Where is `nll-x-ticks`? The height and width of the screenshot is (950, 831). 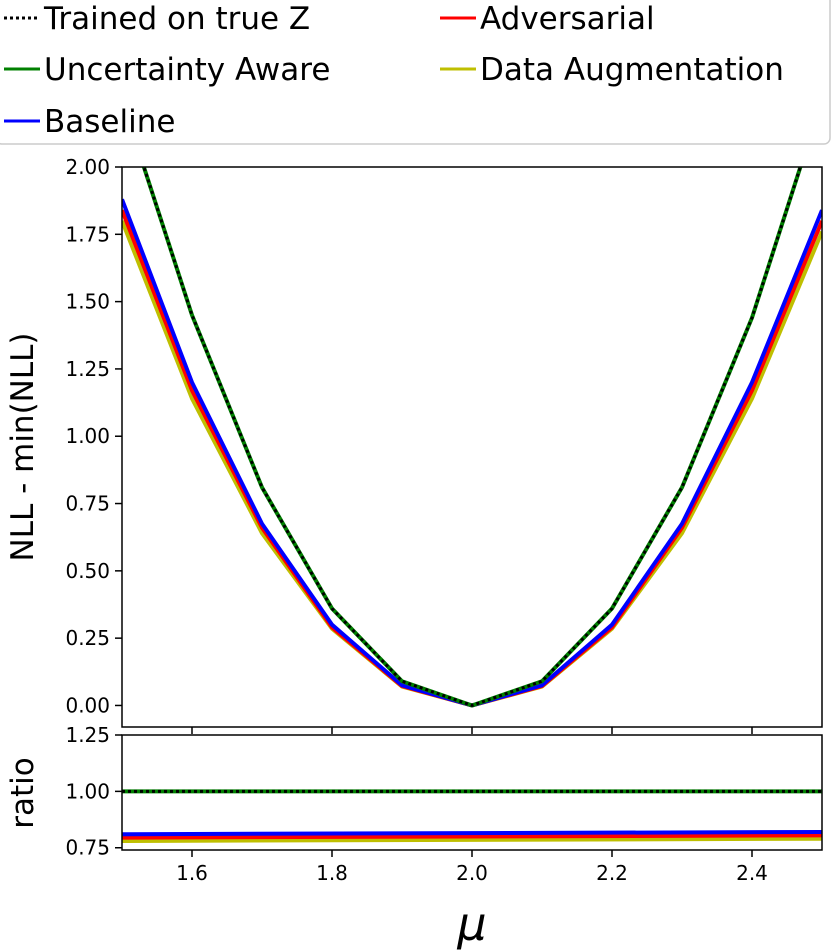
nll-x-ticks is located at coordinates (472, 730).